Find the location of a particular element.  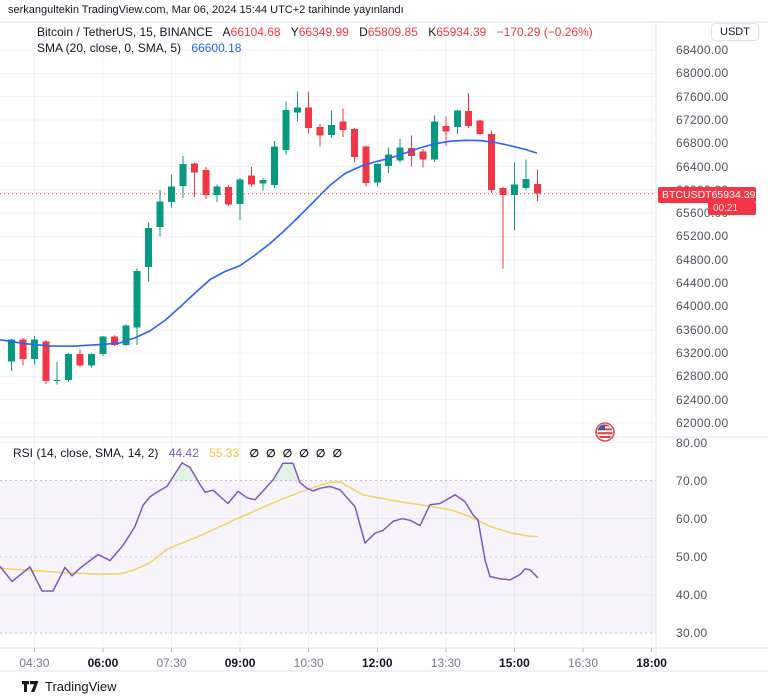

ohlc-open-value: 66104.68 is located at coordinates (255, 32).